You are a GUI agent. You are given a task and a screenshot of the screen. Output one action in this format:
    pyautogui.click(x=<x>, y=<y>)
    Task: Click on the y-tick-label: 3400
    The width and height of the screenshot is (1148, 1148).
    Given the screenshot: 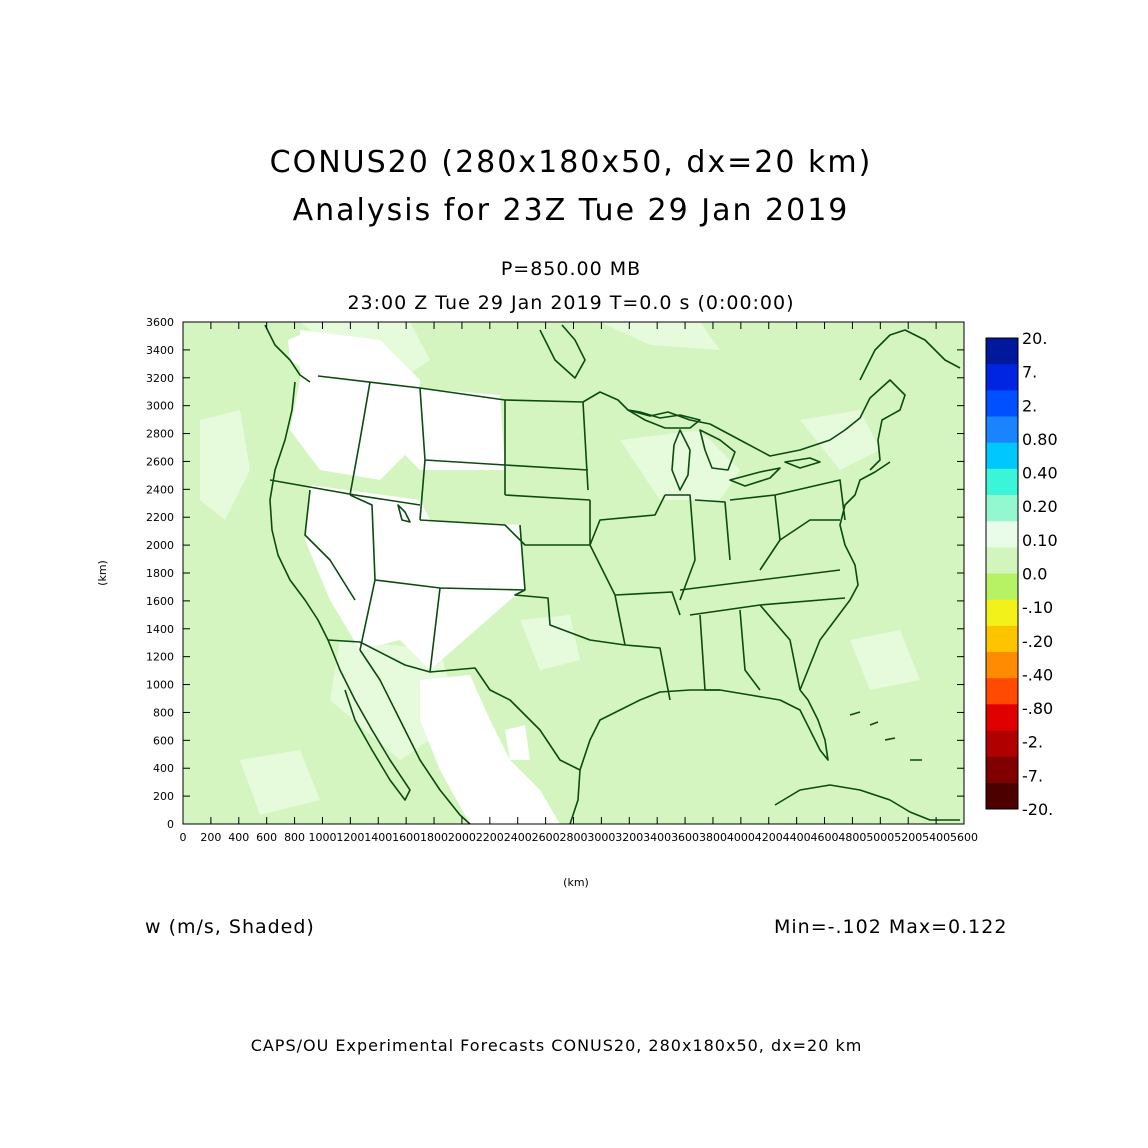 What is the action you would take?
    pyautogui.click(x=160, y=350)
    